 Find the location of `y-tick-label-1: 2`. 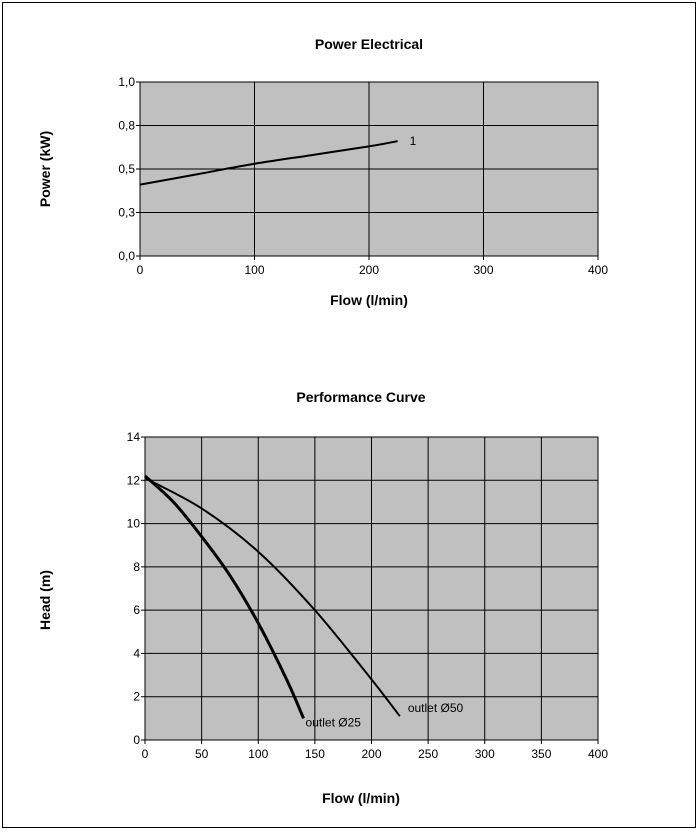

y-tick-label-1: 2 is located at coordinates (136, 697).